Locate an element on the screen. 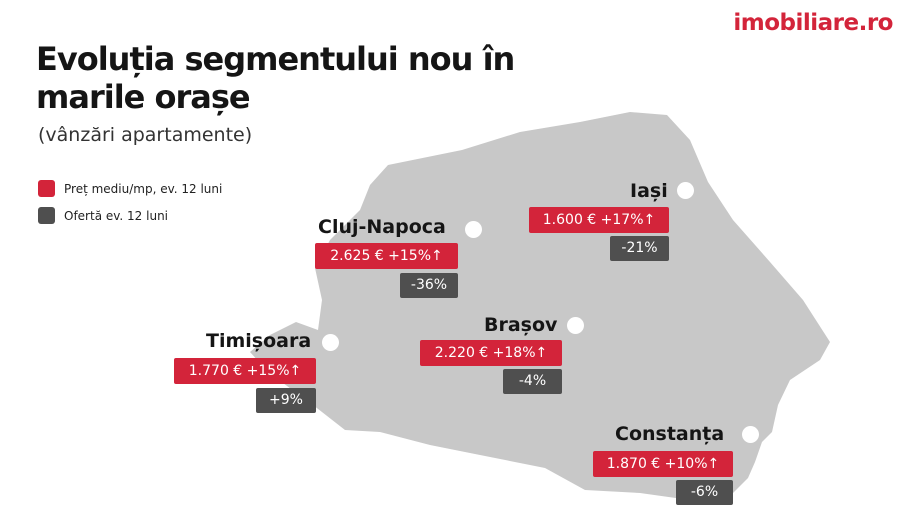 Image resolution: width=905 pixels, height=516 pixels. city-marker-timisoara is located at coordinates (330, 342).